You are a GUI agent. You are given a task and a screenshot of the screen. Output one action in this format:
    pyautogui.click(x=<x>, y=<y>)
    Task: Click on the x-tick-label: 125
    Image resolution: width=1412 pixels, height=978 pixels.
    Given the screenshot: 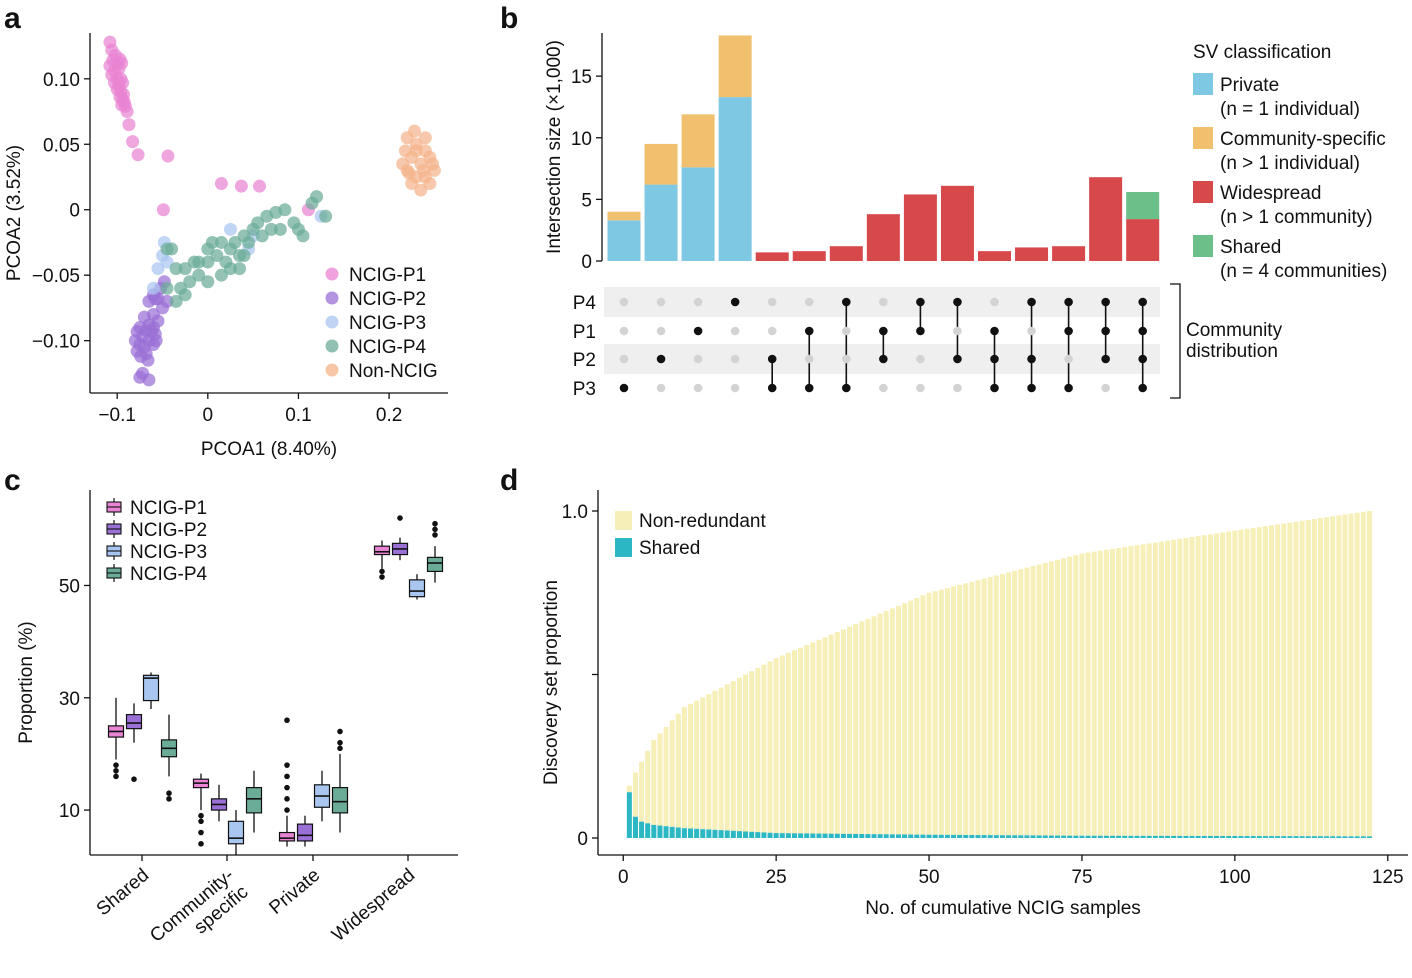 What is the action you would take?
    pyautogui.click(x=1388, y=877)
    